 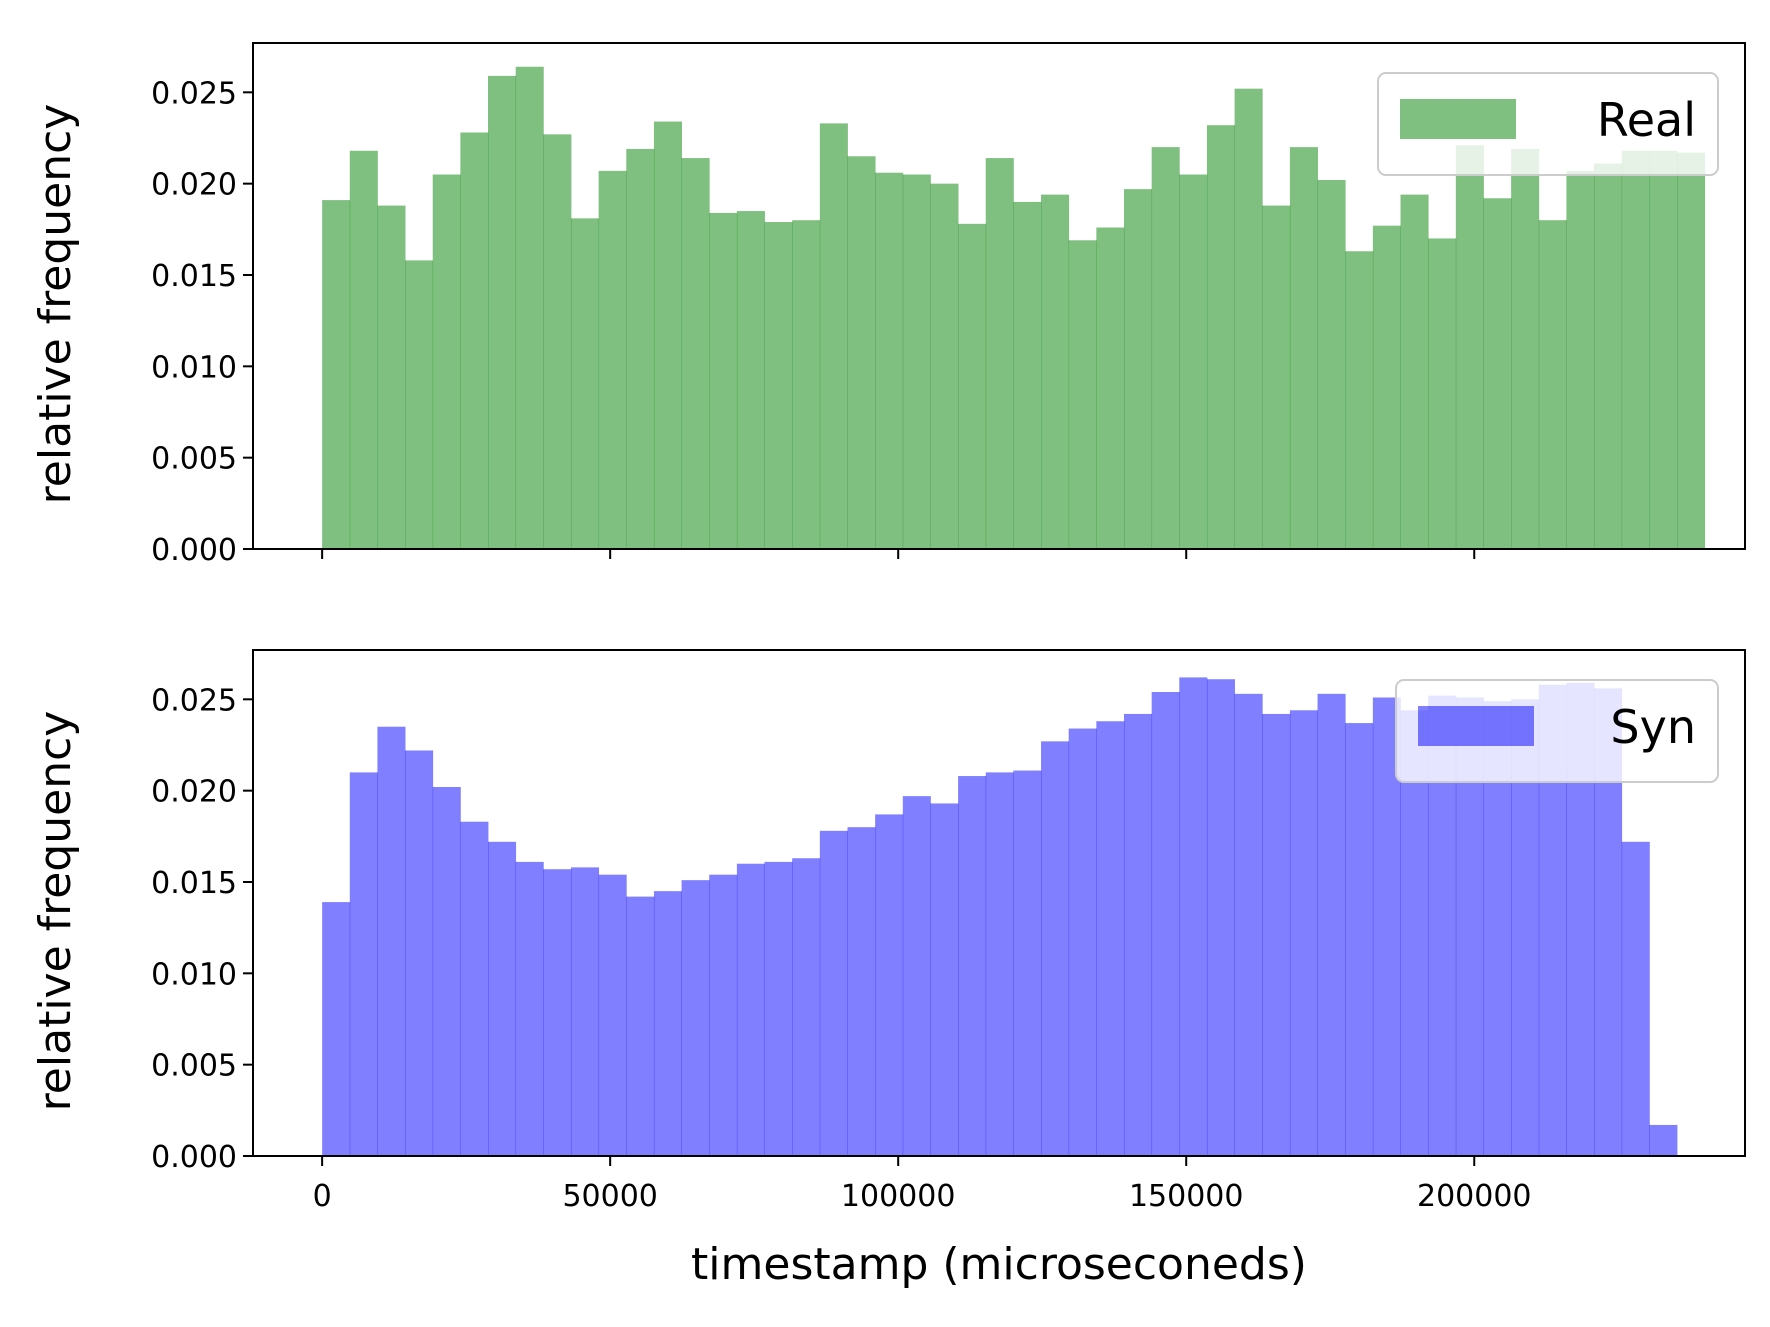 What do you see at coordinates (1653, 727) in the screenshot?
I see `legend-label: Syn` at bounding box center [1653, 727].